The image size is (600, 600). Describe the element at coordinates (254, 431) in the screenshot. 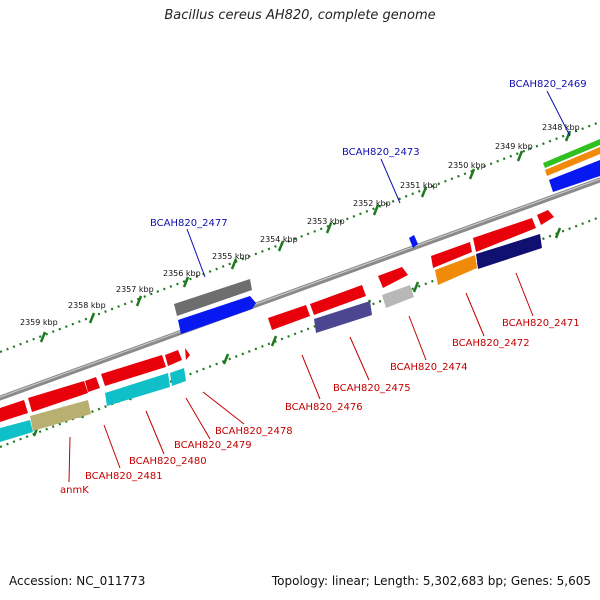

I see `gene-label: BCAH820_2478` at that location.